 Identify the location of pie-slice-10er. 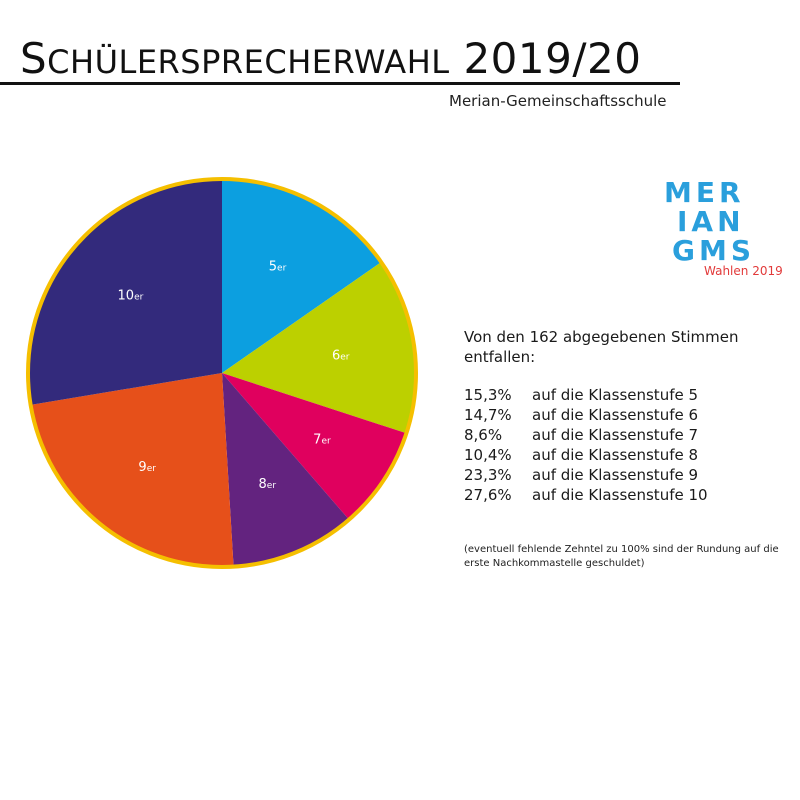
(124, 292).